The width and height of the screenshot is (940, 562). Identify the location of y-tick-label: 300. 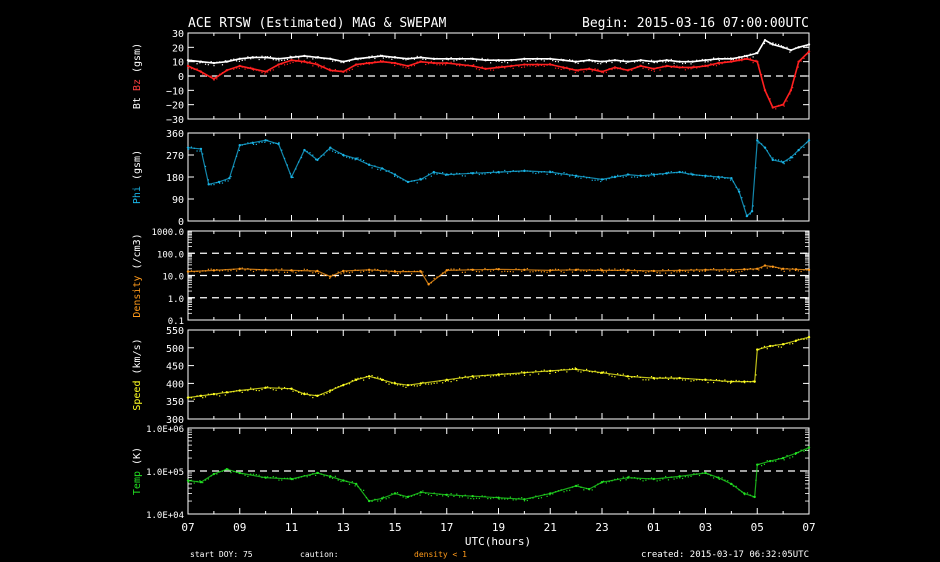
(175, 420).